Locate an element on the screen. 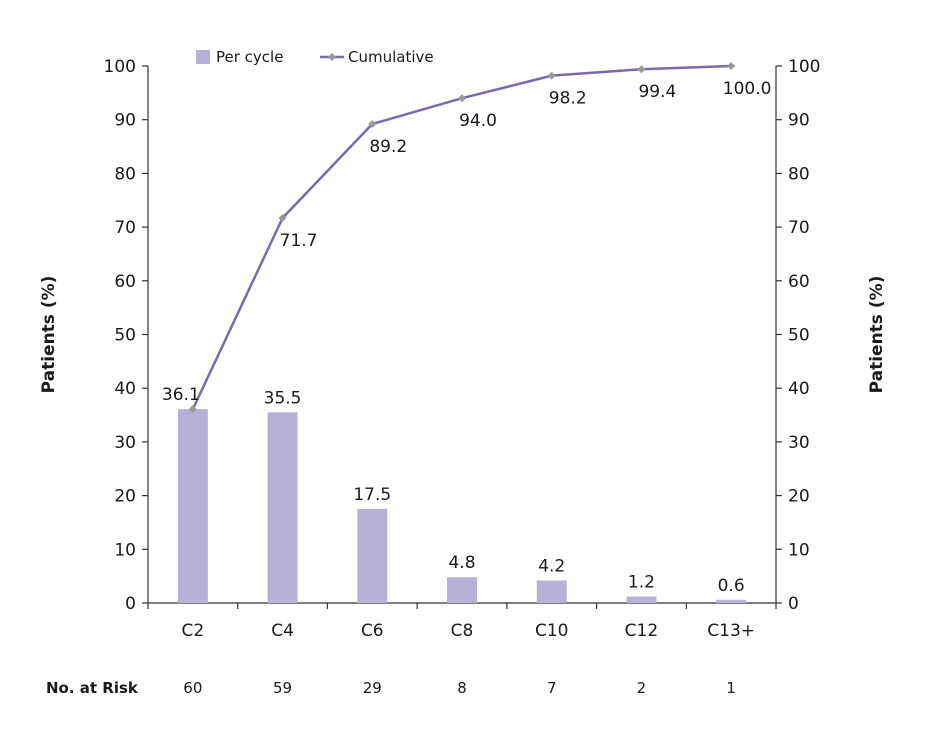 This screenshot has width=942, height=733. right-tick-label: 80 is located at coordinates (799, 174).